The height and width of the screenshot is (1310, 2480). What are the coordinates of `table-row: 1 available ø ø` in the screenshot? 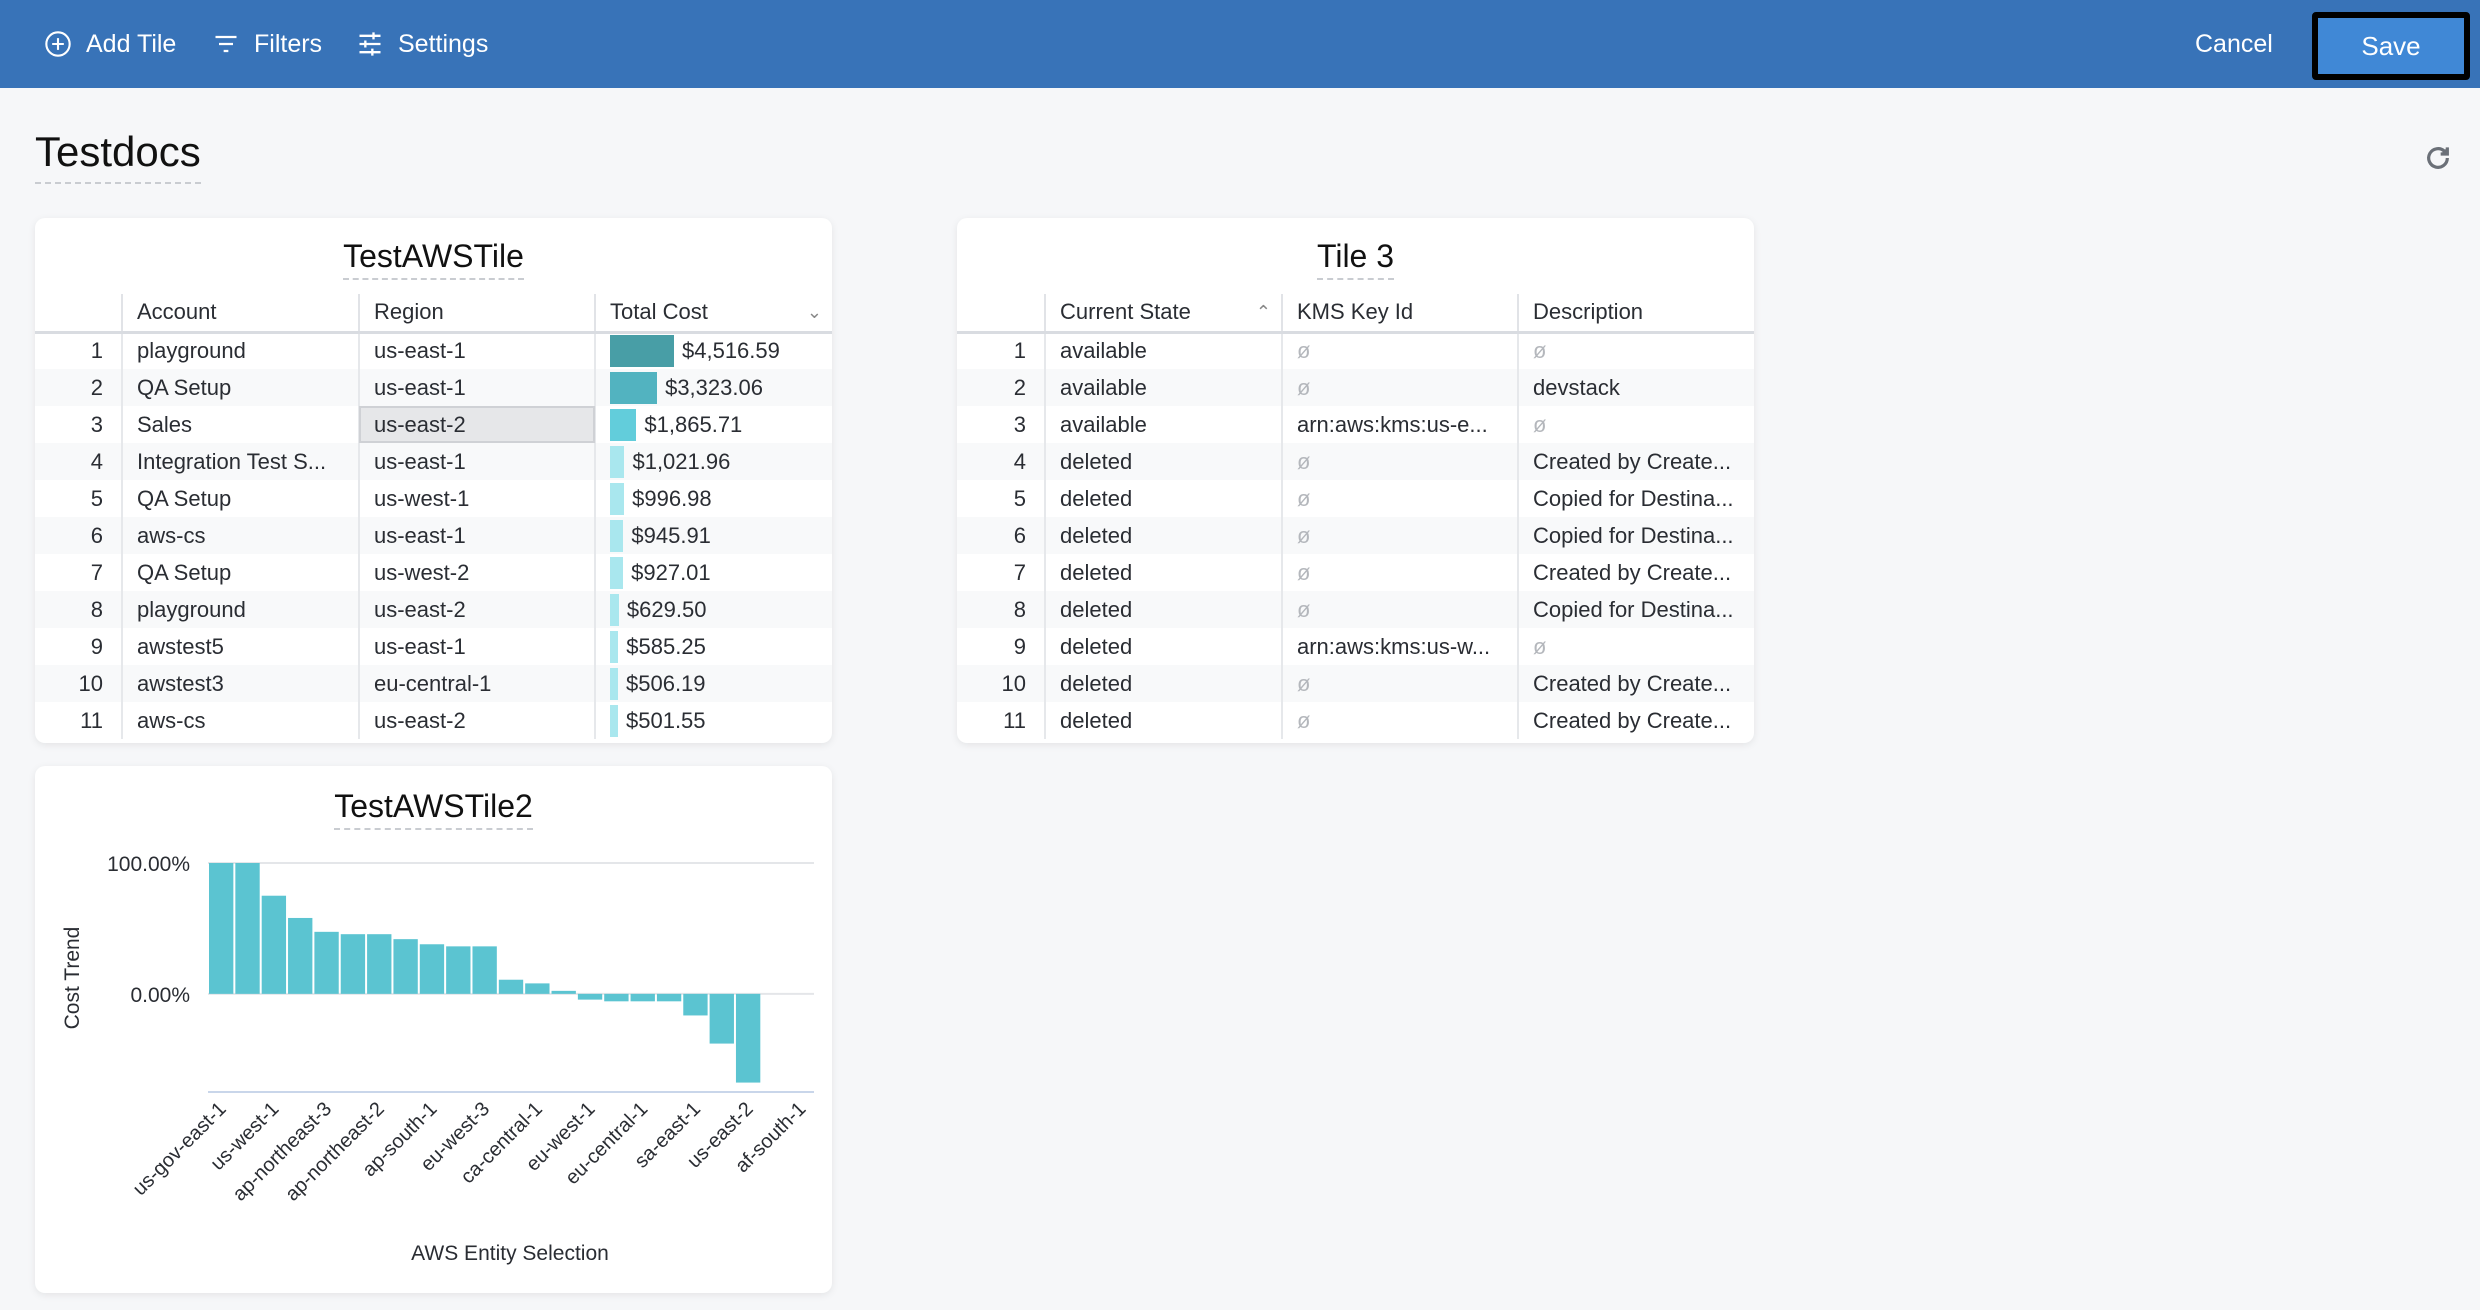 It's located at (1355, 350).